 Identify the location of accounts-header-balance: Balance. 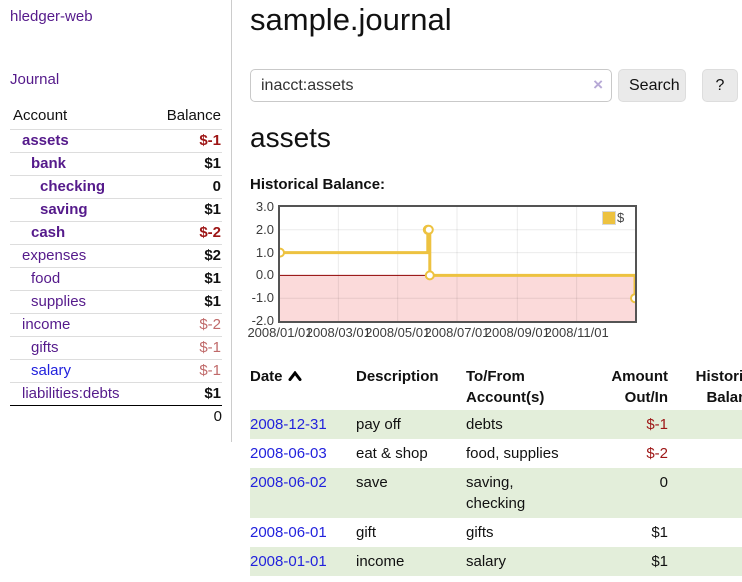
(193, 115).